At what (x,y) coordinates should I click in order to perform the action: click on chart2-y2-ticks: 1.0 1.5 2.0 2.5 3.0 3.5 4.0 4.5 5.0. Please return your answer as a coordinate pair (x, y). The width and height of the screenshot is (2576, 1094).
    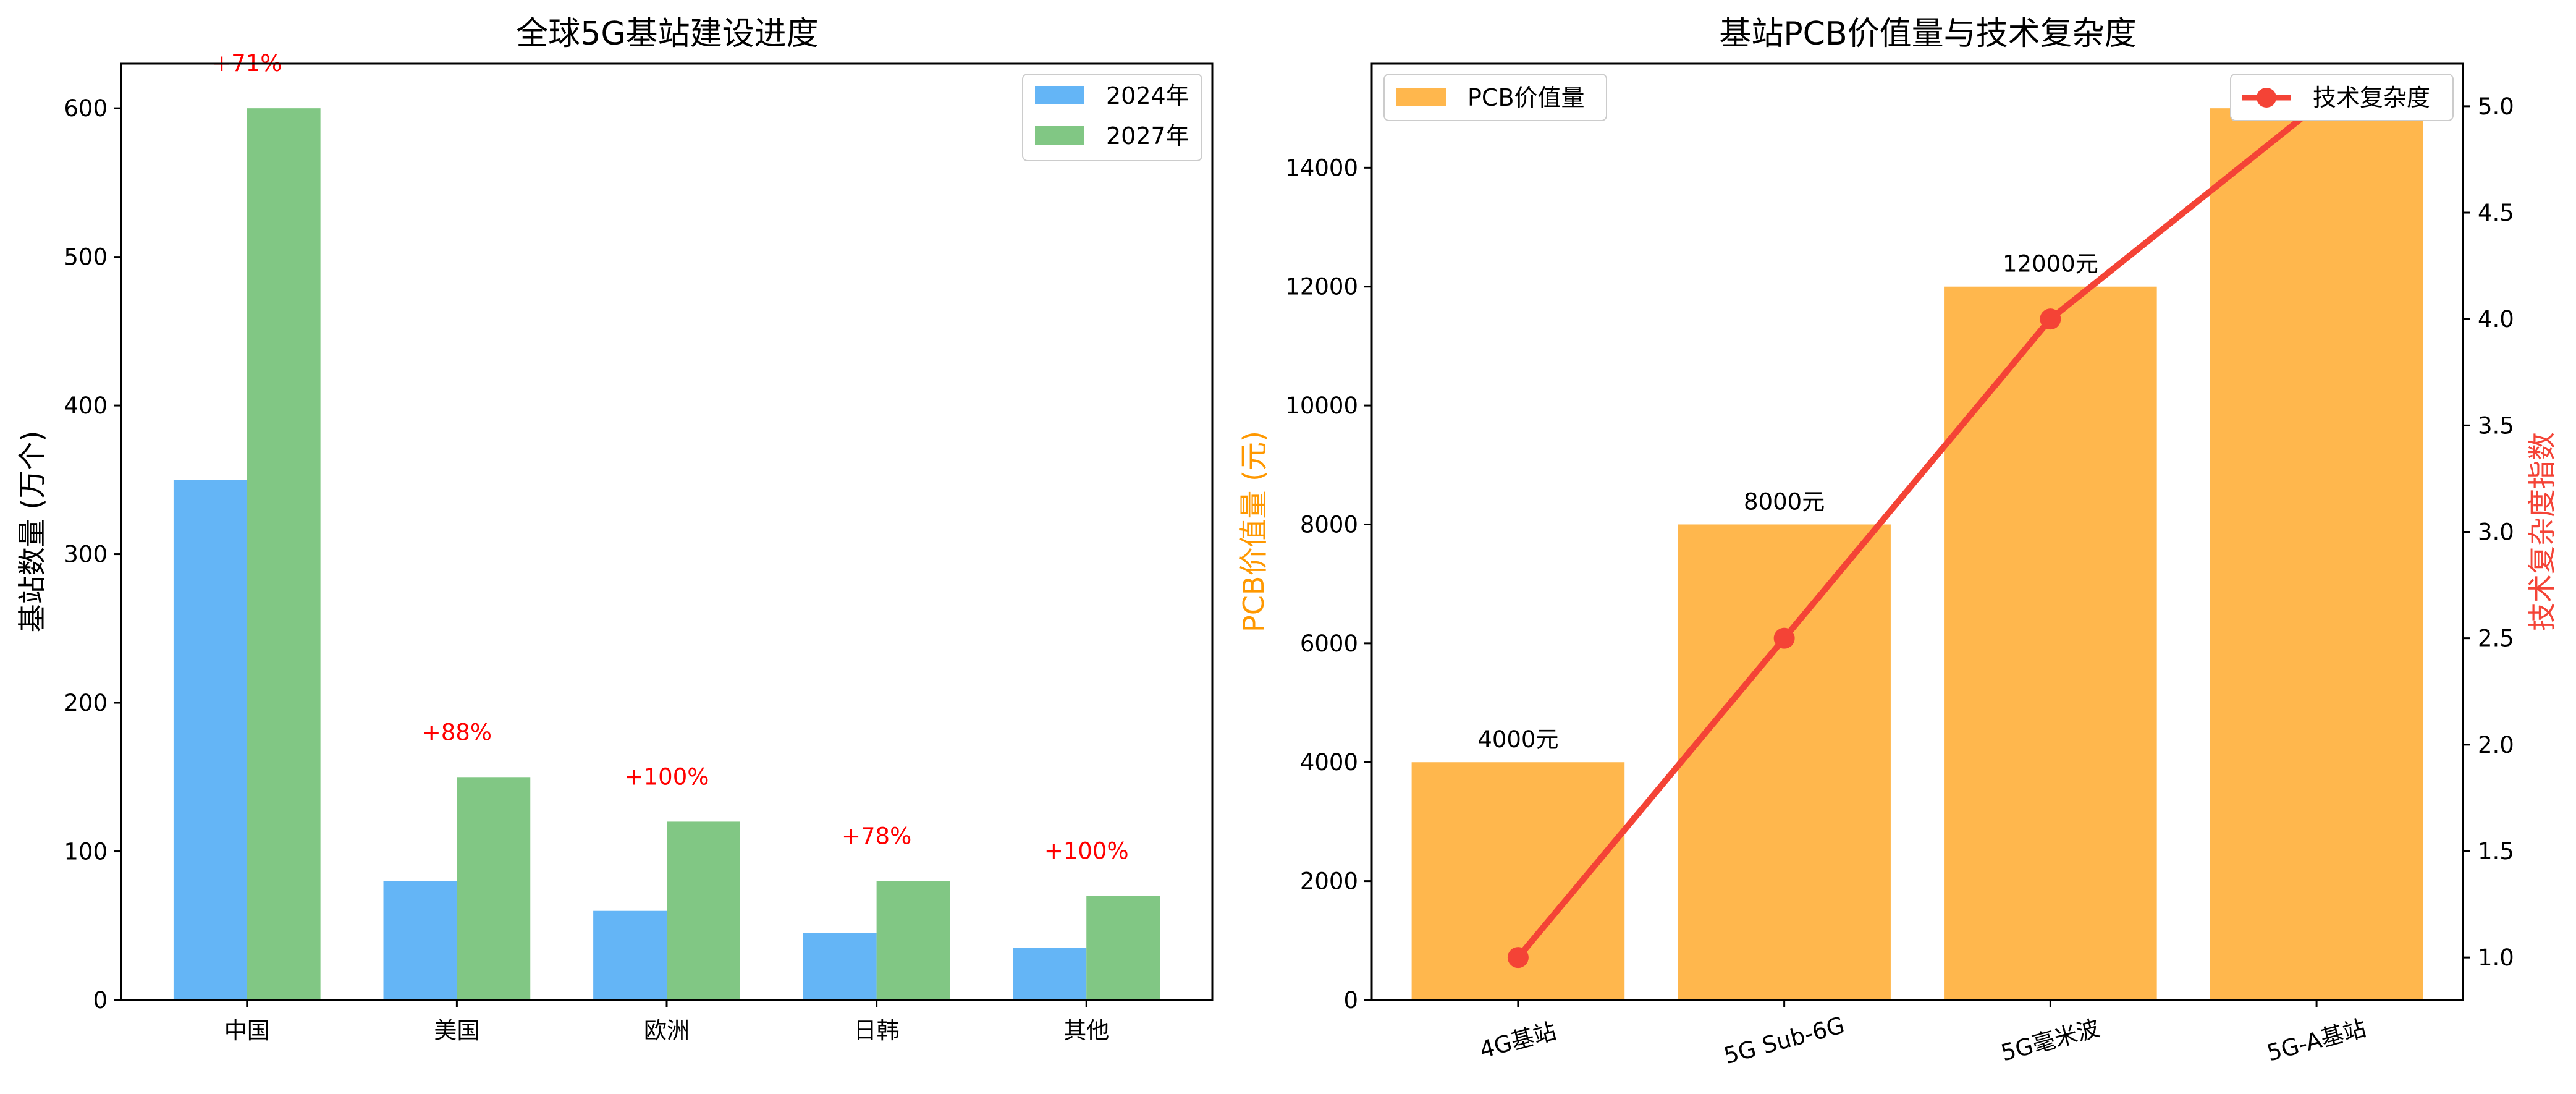
    Looking at the image, I should click on (2488, 532).